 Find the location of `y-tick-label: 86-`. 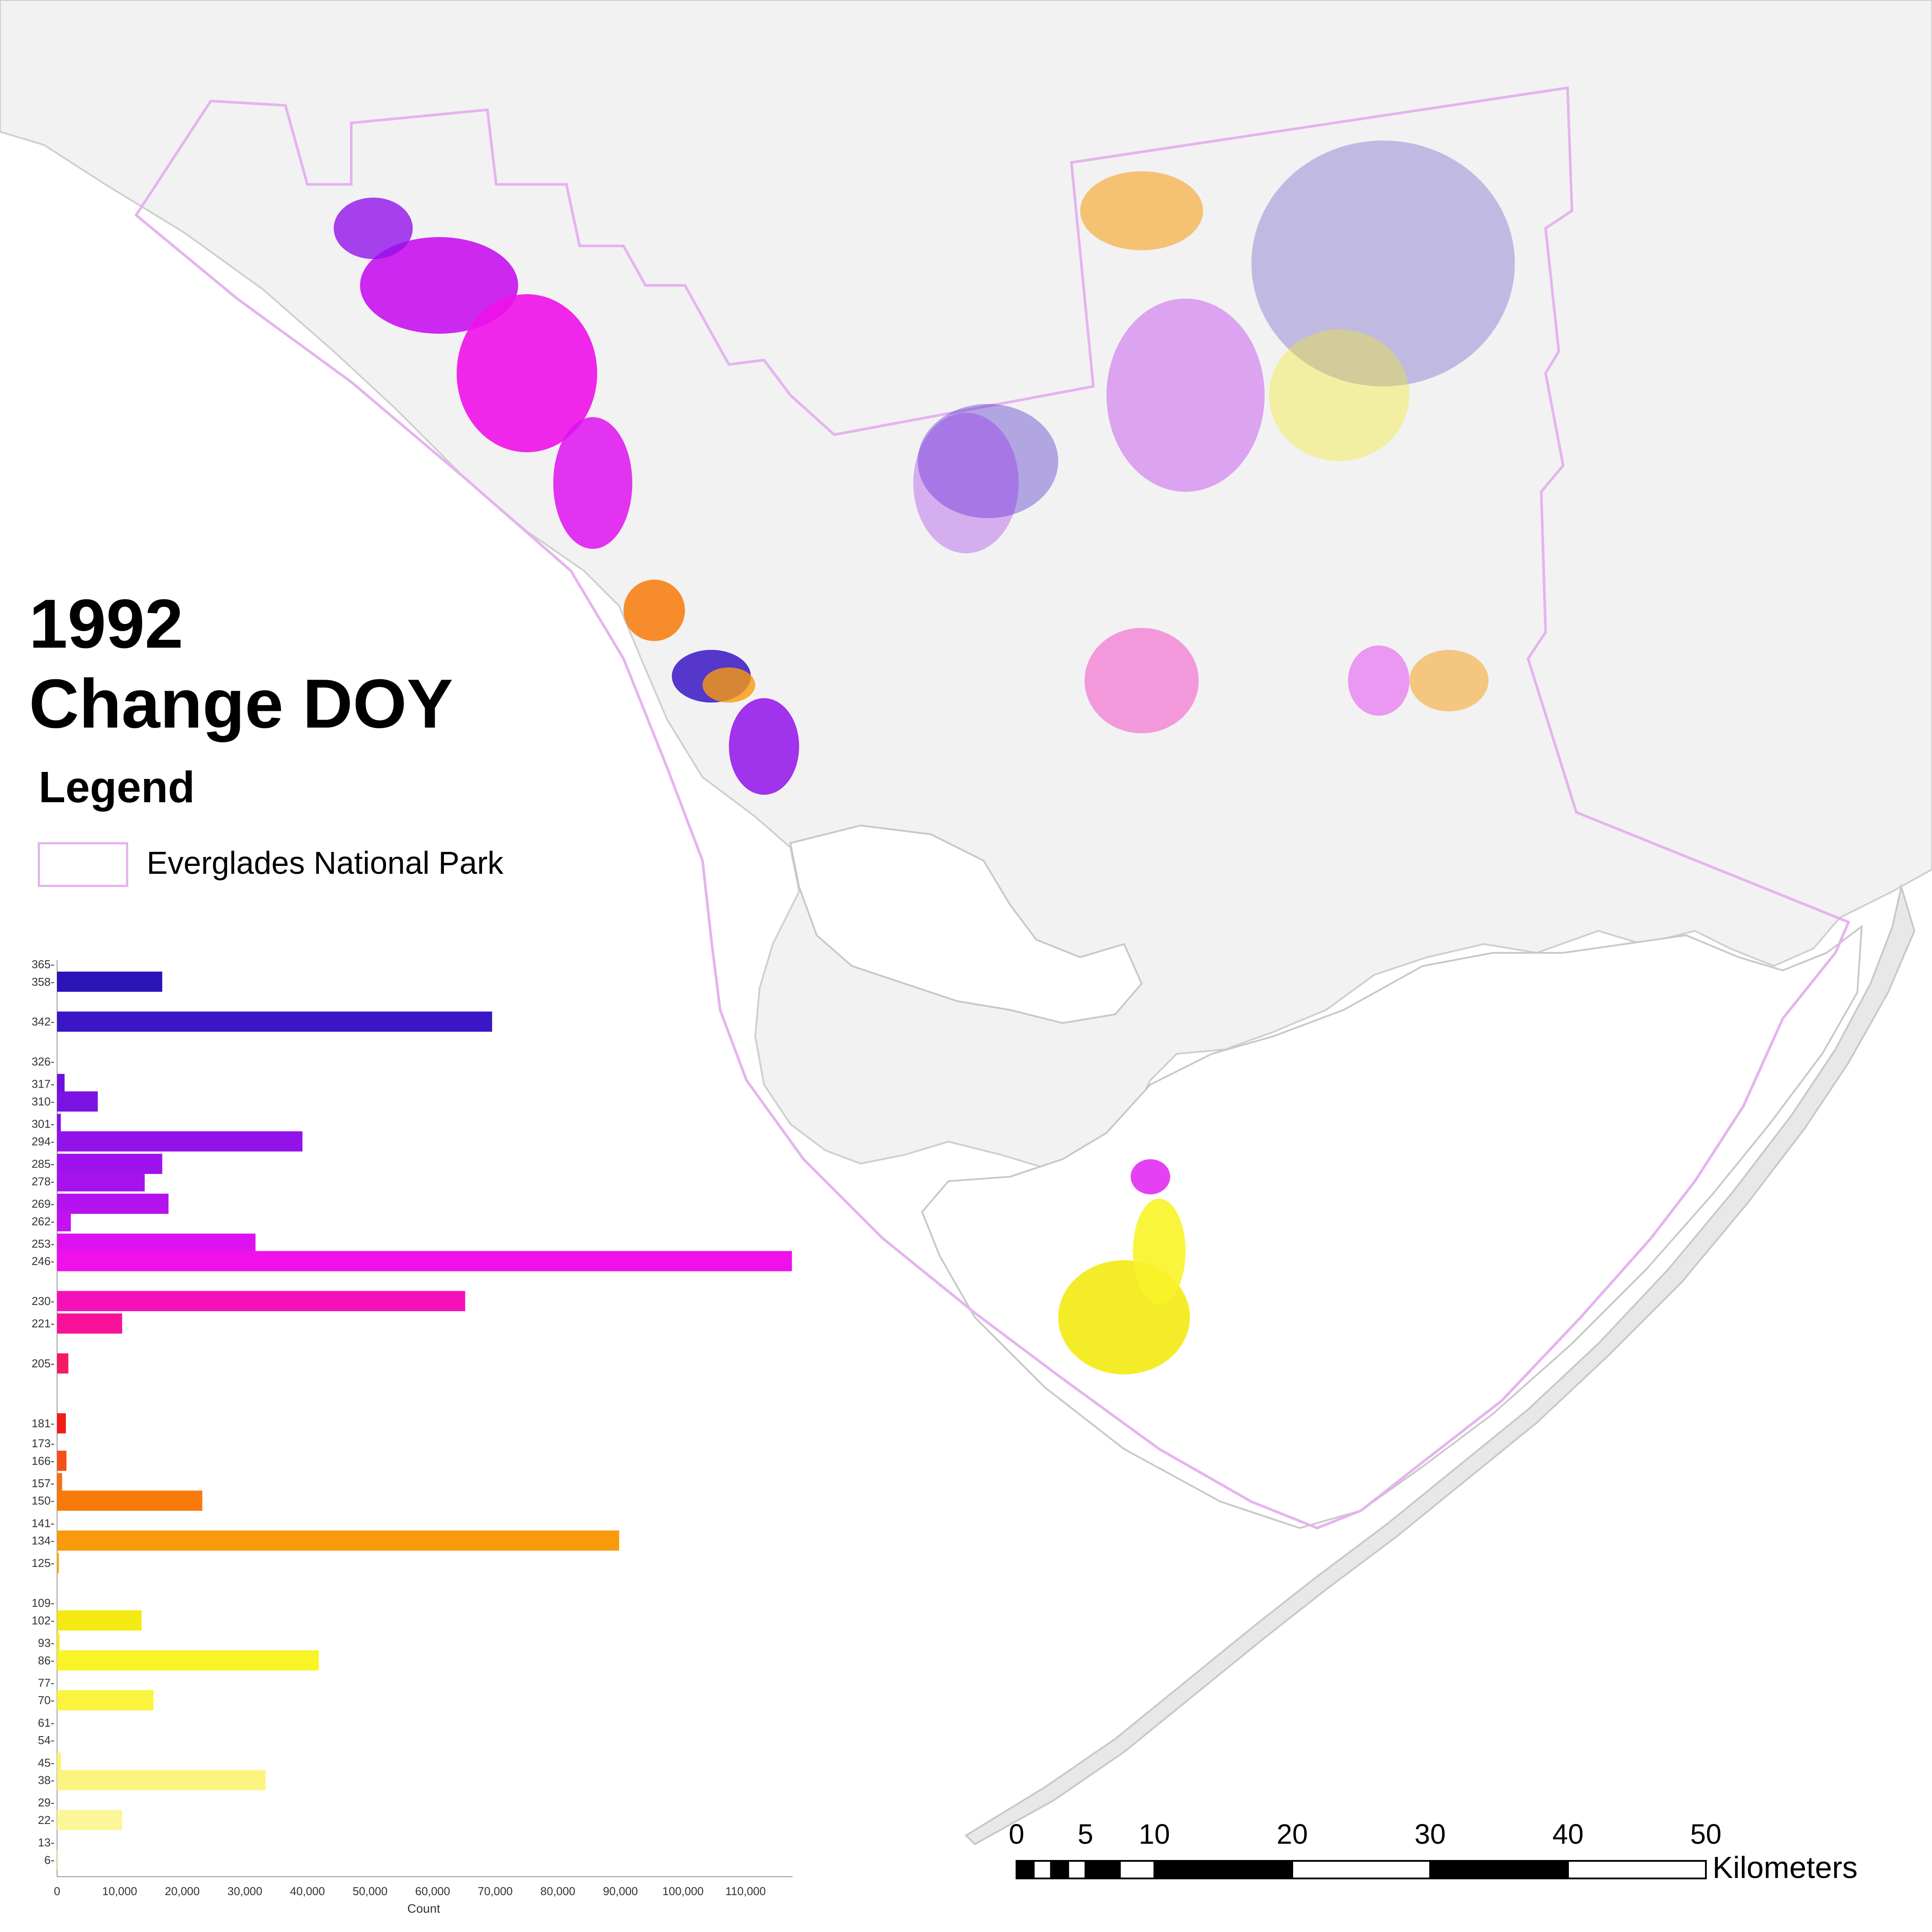

y-tick-label: 86- is located at coordinates (46, 1661).